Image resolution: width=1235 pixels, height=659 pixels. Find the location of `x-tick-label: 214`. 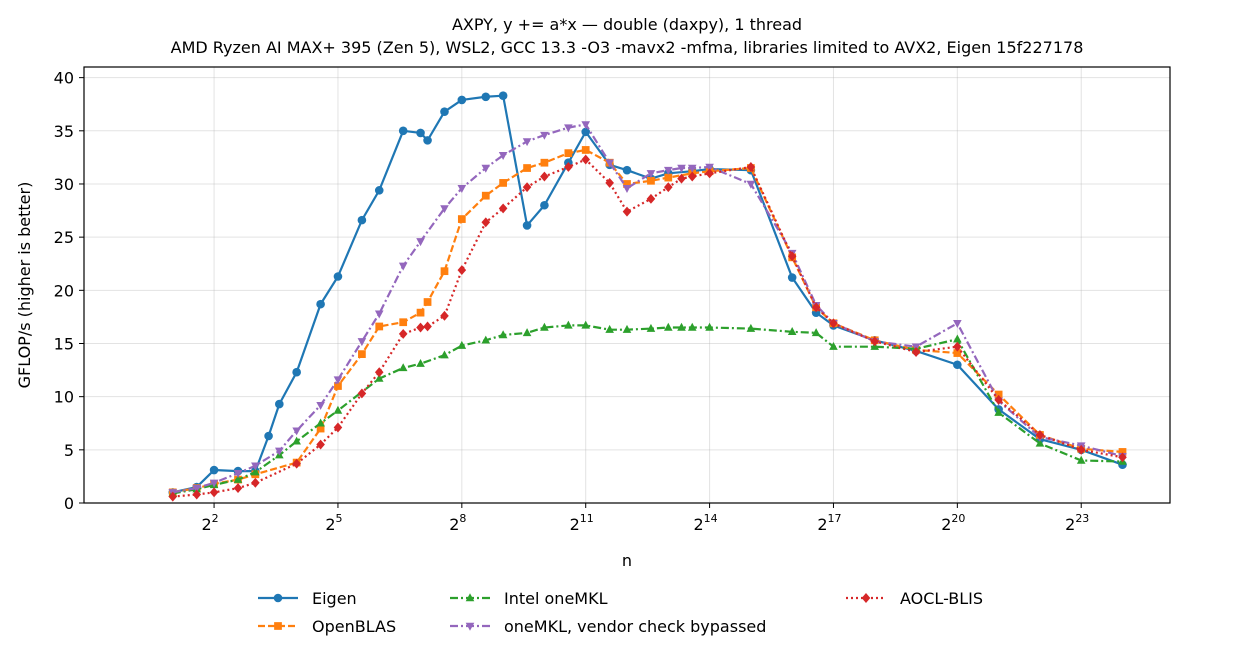

x-tick-label: 214 is located at coordinates (705, 523).